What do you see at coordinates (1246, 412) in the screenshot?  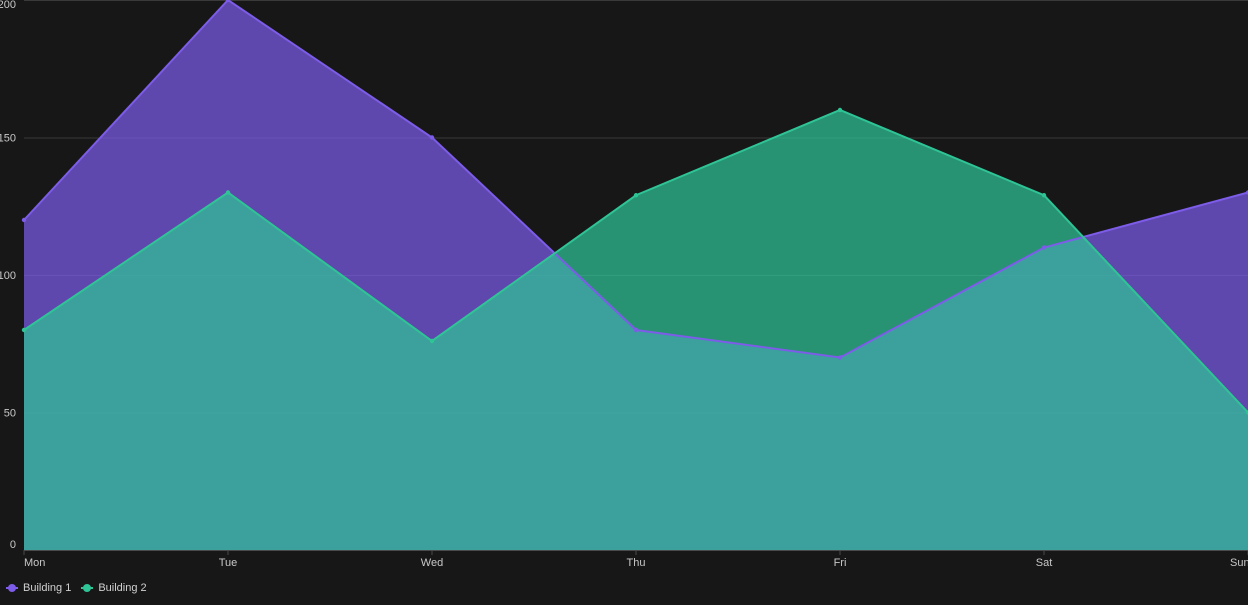 I see `point-building-2-sun` at bounding box center [1246, 412].